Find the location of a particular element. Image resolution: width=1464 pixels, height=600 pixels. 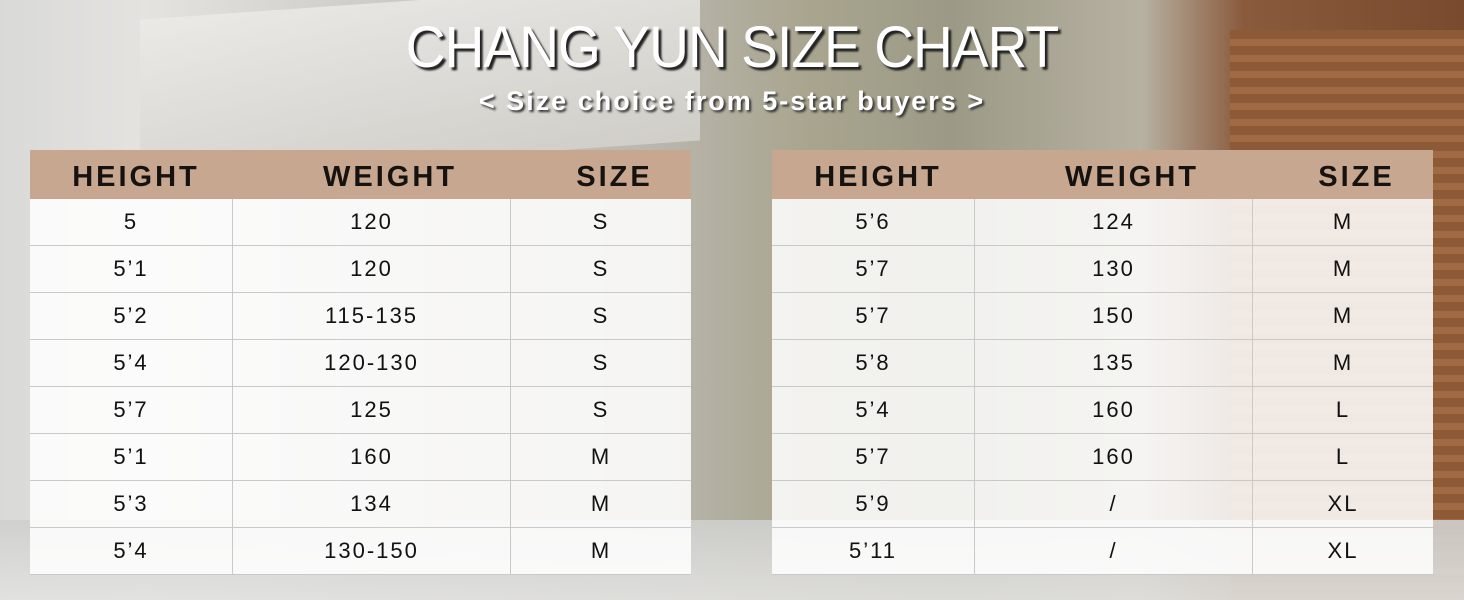

cell-weight: 130 is located at coordinates (1114, 269).